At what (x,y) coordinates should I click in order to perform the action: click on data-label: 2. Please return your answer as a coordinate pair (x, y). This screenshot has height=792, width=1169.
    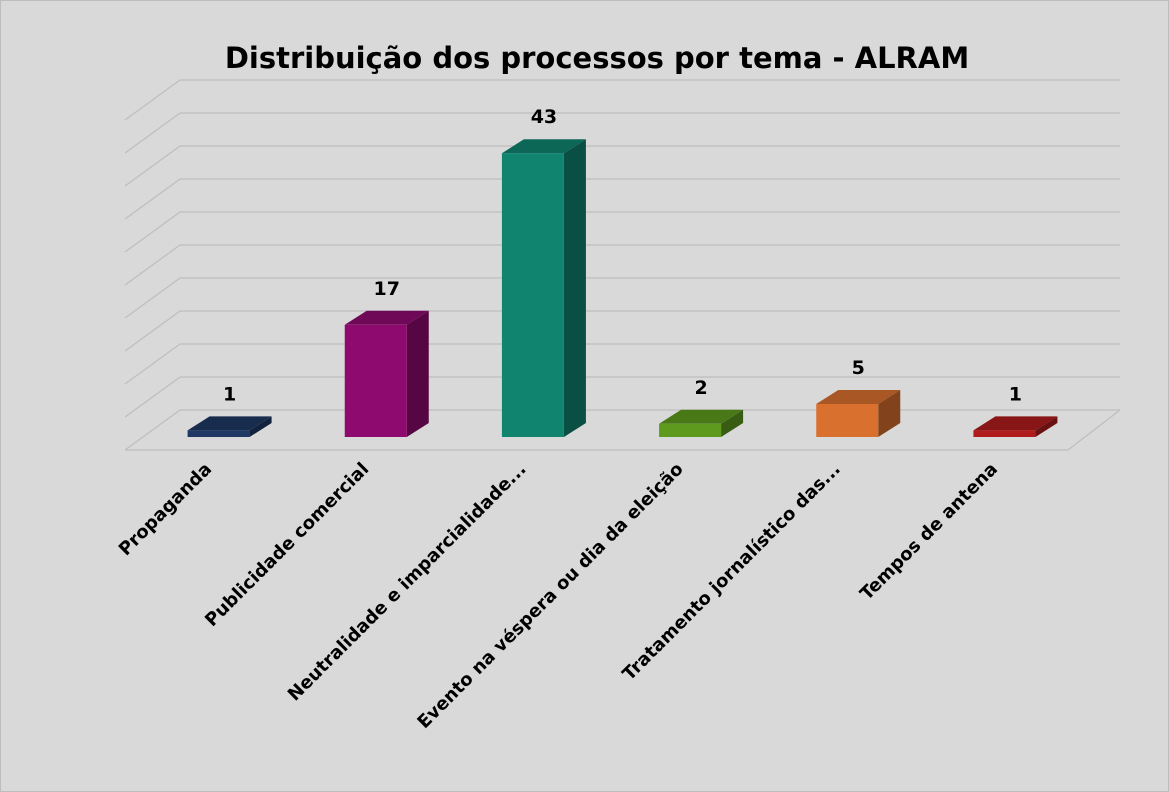
    Looking at the image, I should click on (700, 388).